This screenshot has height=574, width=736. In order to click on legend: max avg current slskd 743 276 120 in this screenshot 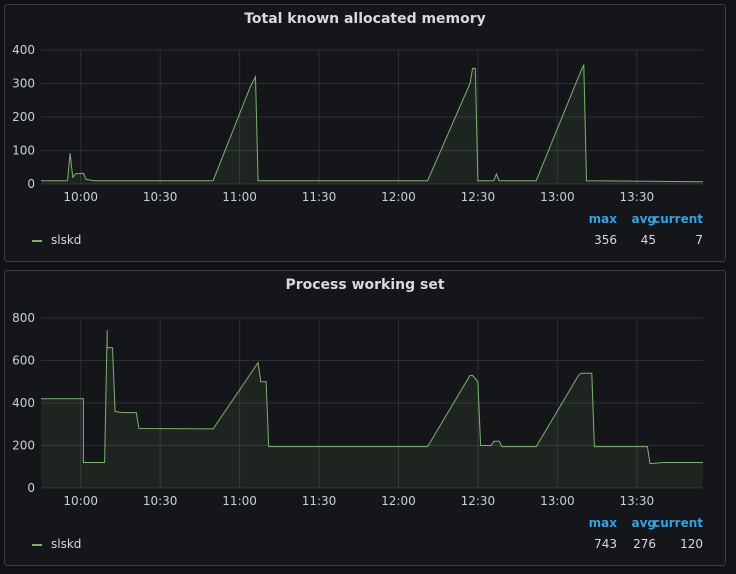, I will do `click(365, 536)`.